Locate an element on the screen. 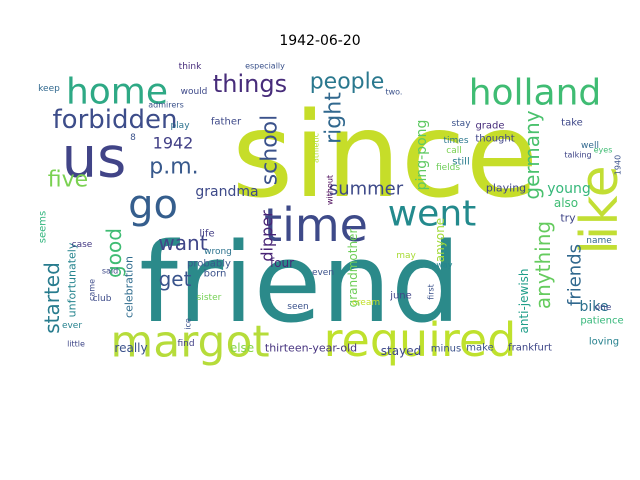 The image size is (640, 480). cloud-word: without is located at coordinates (330, 190).